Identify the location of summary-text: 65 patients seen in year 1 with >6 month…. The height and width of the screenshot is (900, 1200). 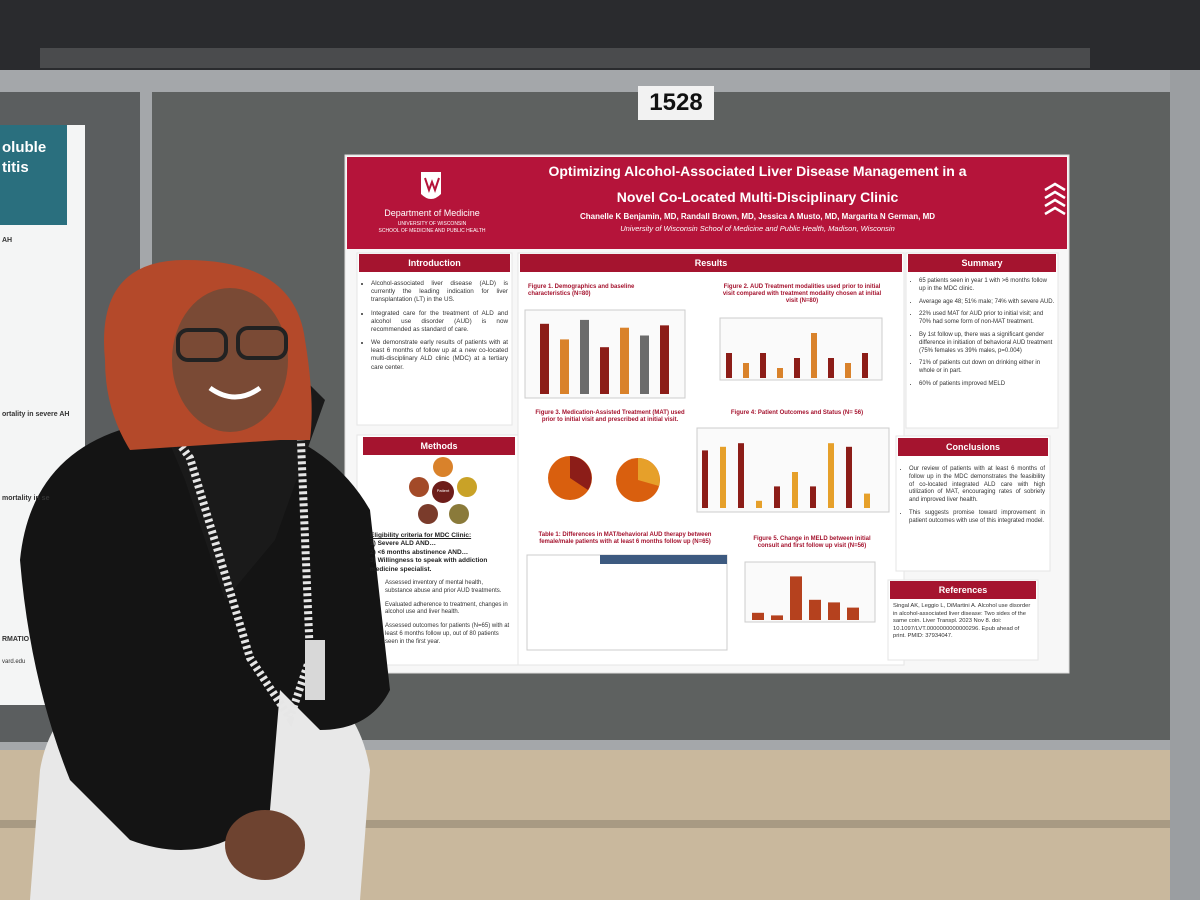
(982, 336).